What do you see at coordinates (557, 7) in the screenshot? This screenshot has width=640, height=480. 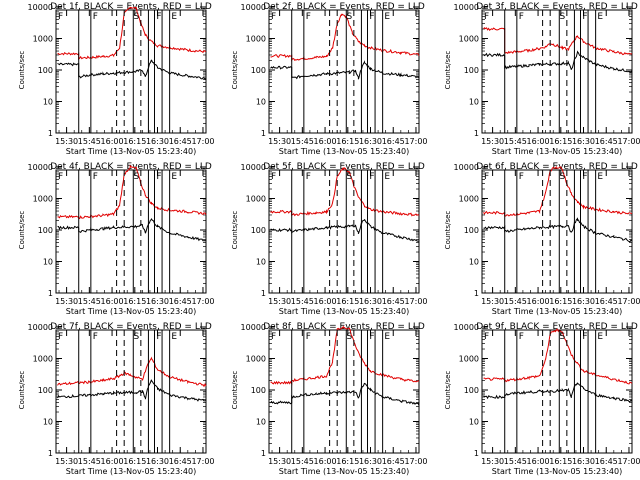 I see `panel-title: Det 3f, BLACK = Events, RED = LLD` at bounding box center [557, 7].